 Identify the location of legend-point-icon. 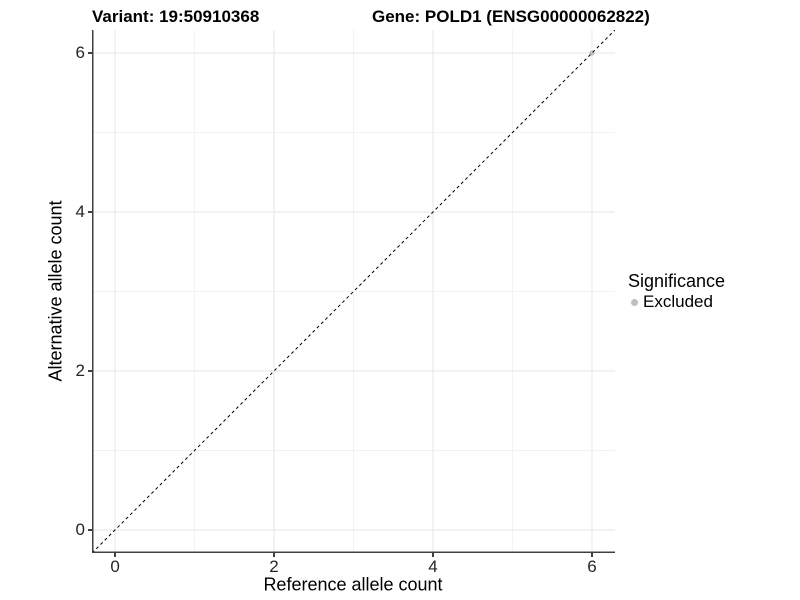
(634, 302).